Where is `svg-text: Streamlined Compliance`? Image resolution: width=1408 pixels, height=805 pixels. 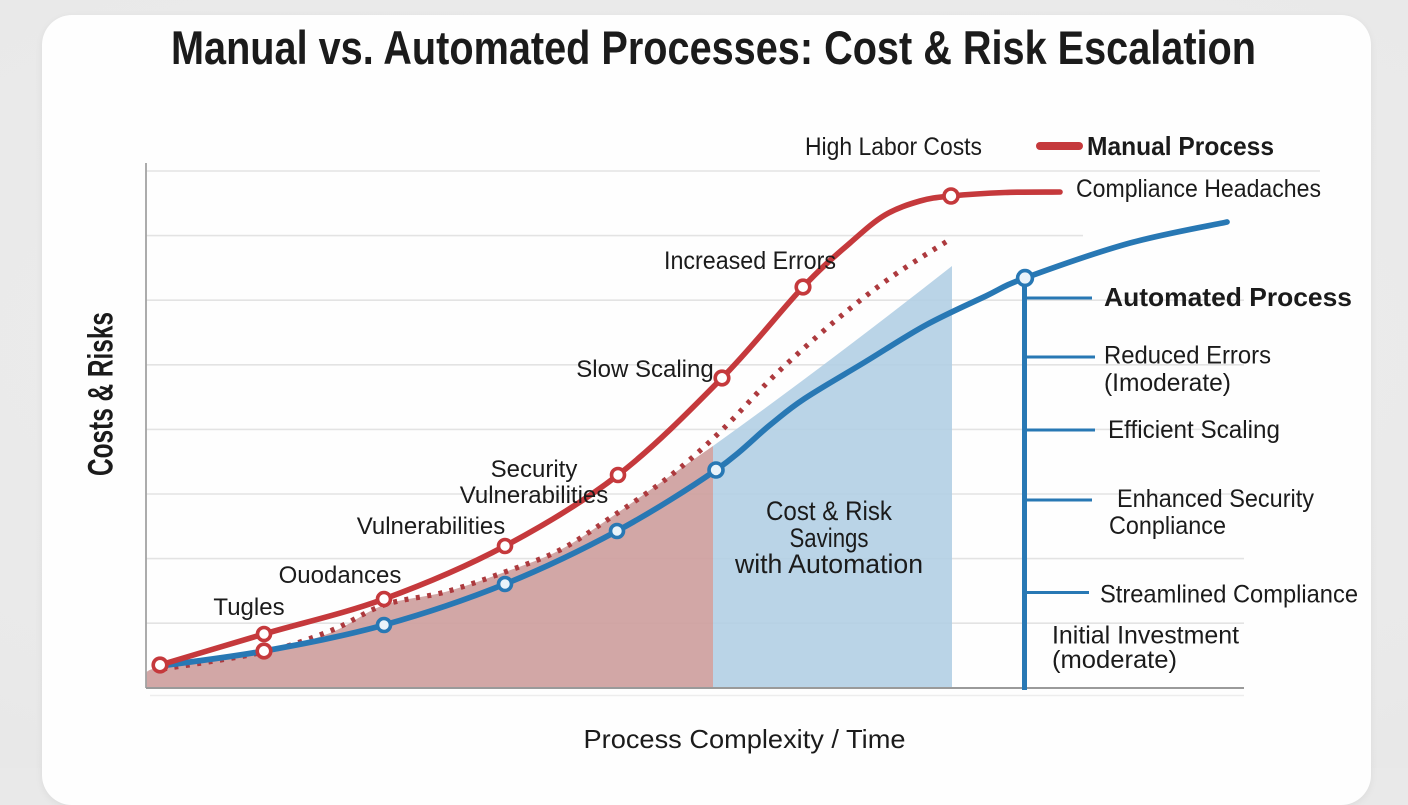
svg-text: Streamlined Compliance is located at coordinates (1229, 595).